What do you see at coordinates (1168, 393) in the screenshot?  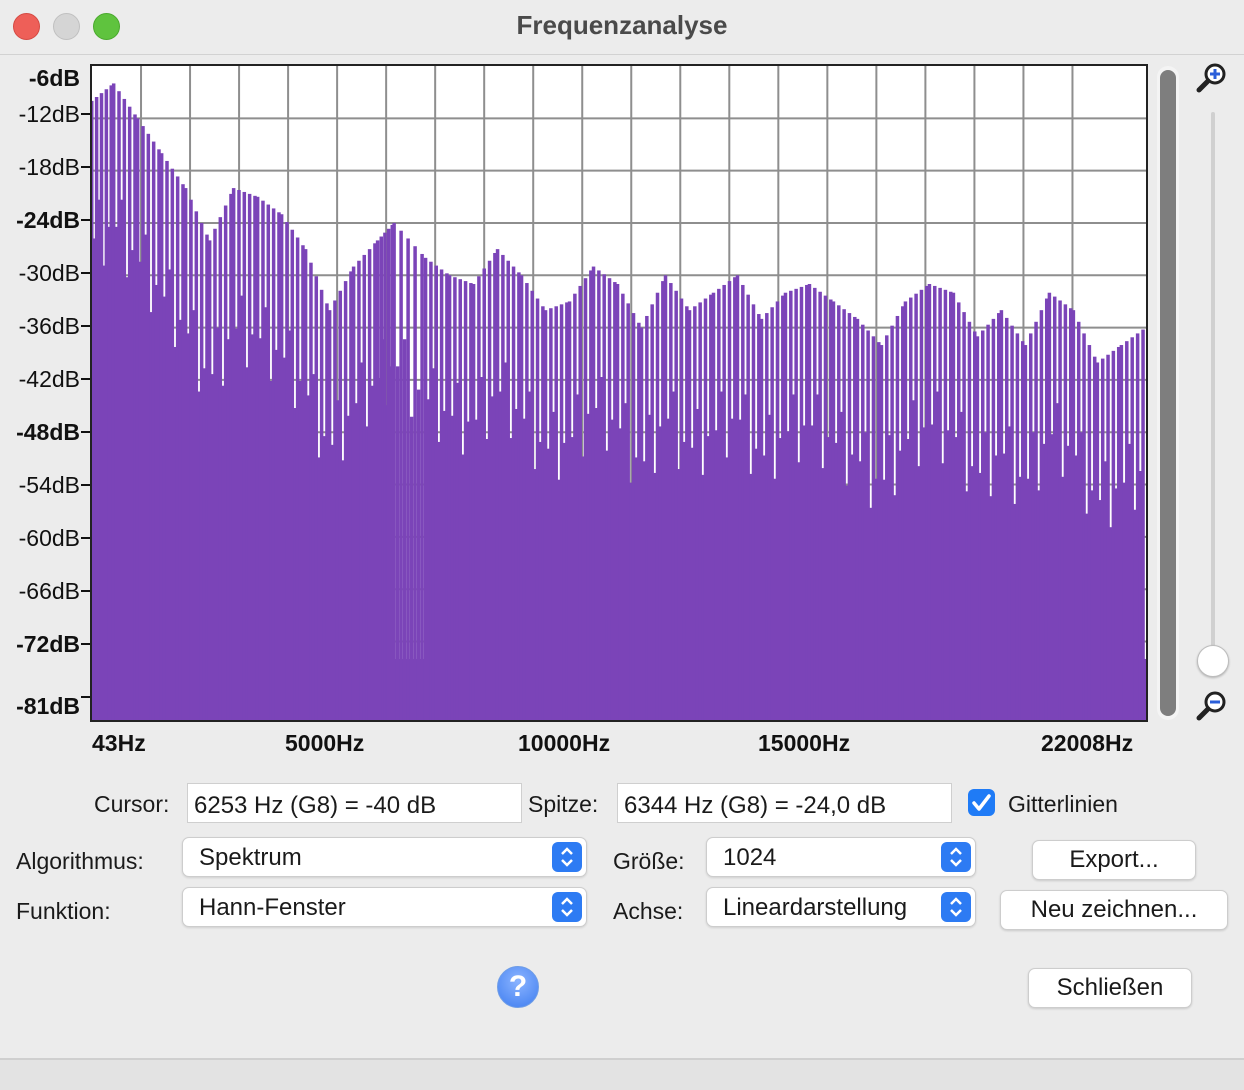 I see `scrollbar-thumb` at bounding box center [1168, 393].